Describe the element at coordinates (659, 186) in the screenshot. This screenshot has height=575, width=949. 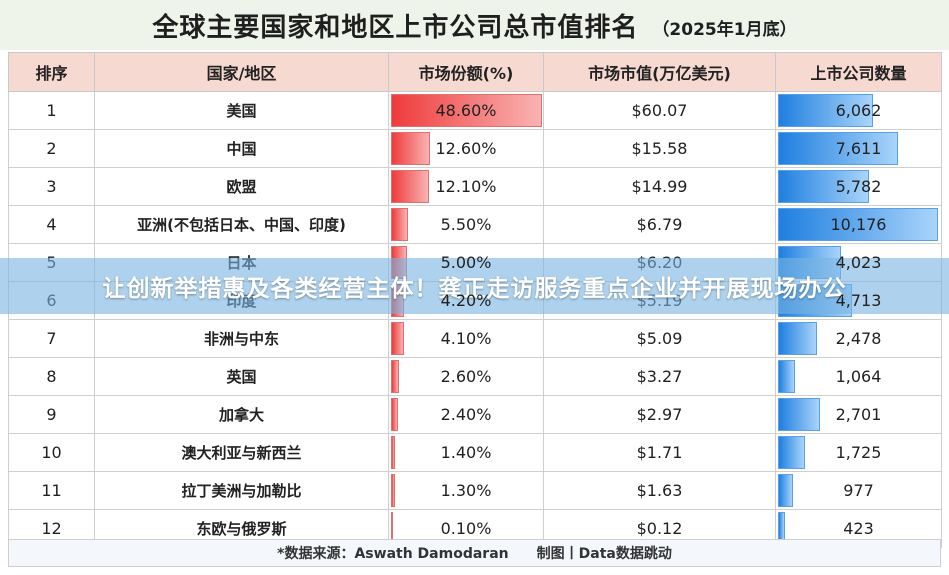
I see `value-cell: $14.99` at that location.